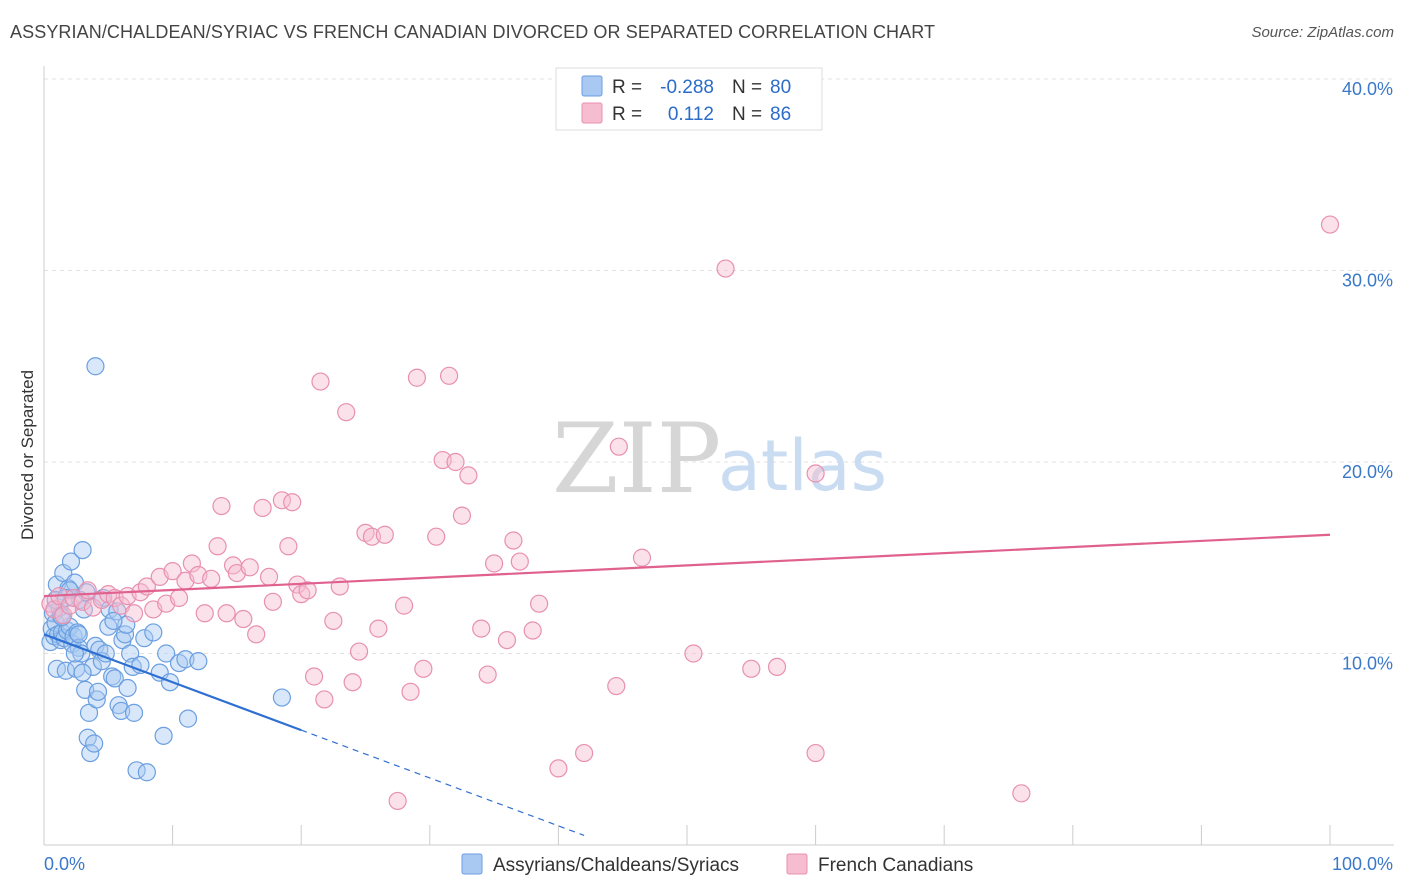 This screenshot has height=892, width=1406. What do you see at coordinates (616, 865) in the screenshot?
I see `bottom-legend-label-assyrian: Assyrians/Chaldeans/Syriacs` at bounding box center [616, 865].